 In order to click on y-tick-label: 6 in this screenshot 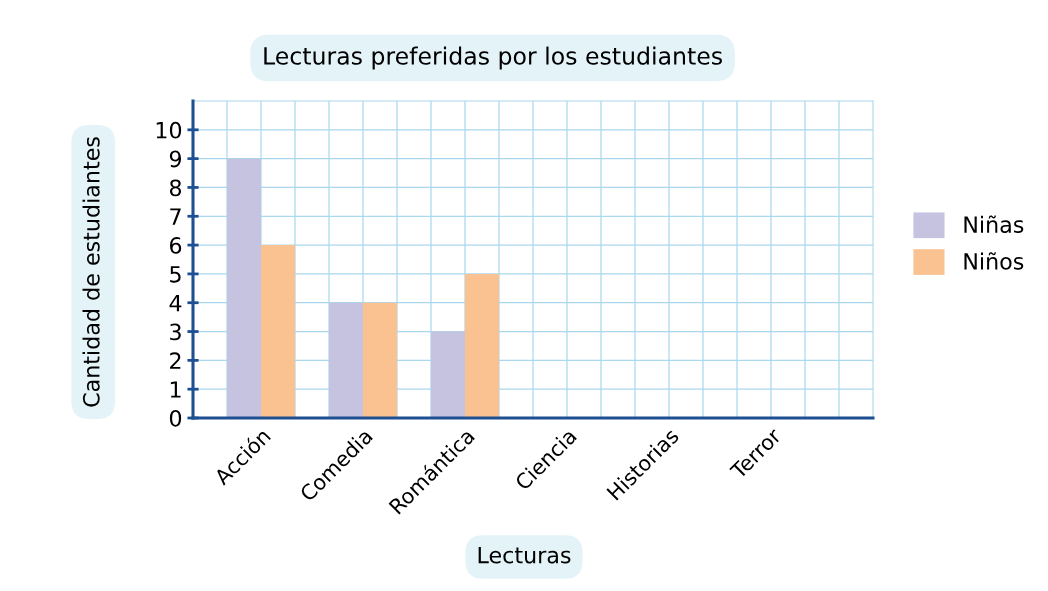, I will do `click(176, 245)`.